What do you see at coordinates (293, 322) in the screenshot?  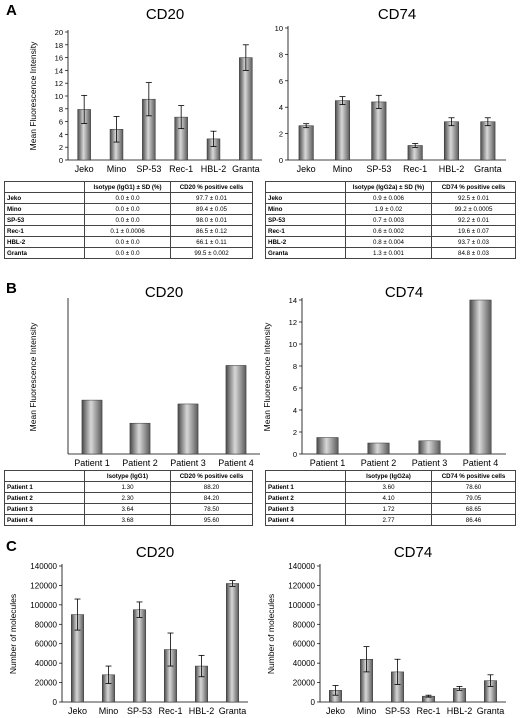 I see `y-tick-label: 12` at bounding box center [293, 322].